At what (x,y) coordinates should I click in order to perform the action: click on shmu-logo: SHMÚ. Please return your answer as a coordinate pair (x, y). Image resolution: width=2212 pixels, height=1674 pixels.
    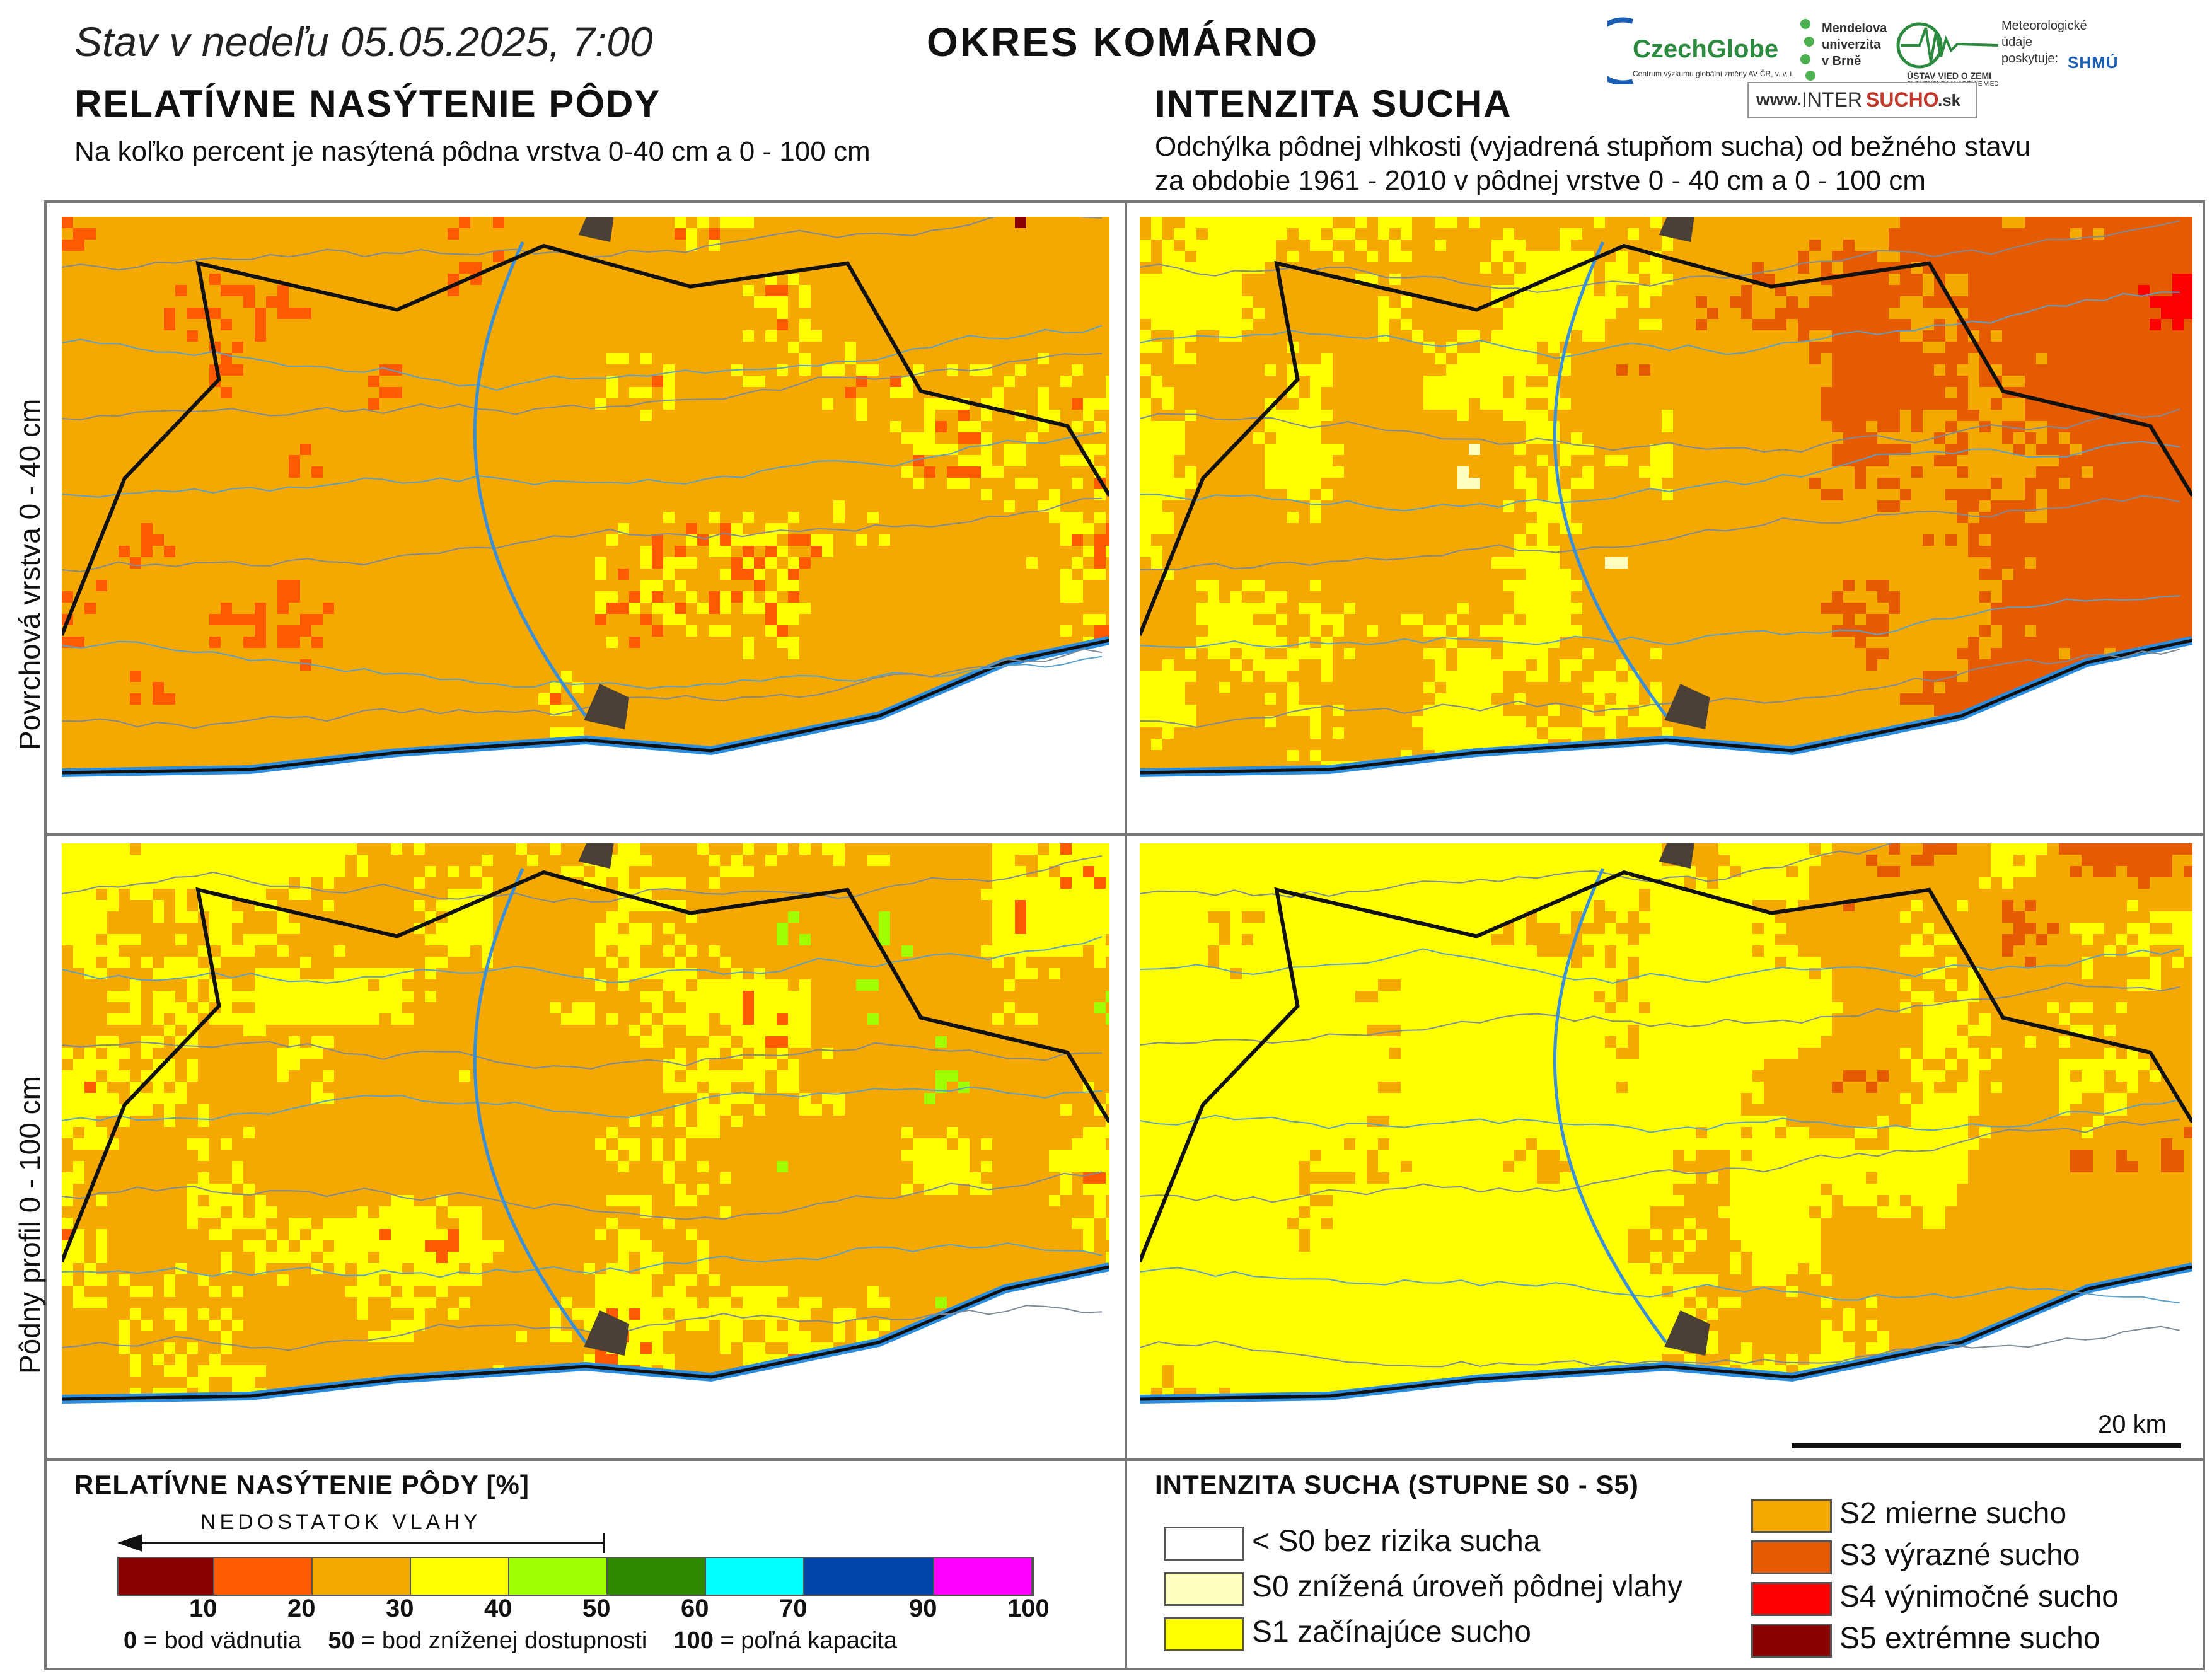
    Looking at the image, I should click on (2093, 62).